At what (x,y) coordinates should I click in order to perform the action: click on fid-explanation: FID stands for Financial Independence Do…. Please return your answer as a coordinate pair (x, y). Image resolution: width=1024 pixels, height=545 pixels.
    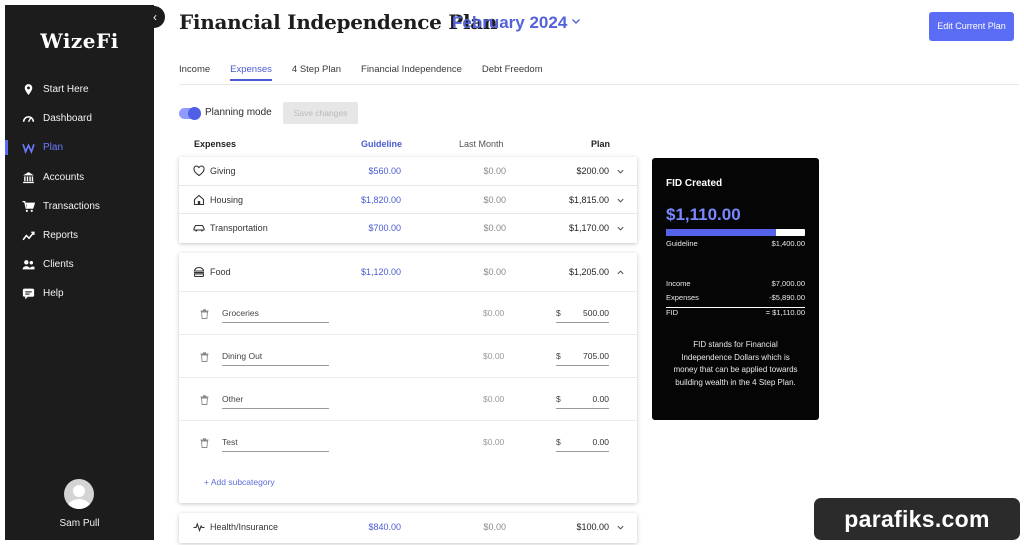
    Looking at the image, I should click on (735, 363).